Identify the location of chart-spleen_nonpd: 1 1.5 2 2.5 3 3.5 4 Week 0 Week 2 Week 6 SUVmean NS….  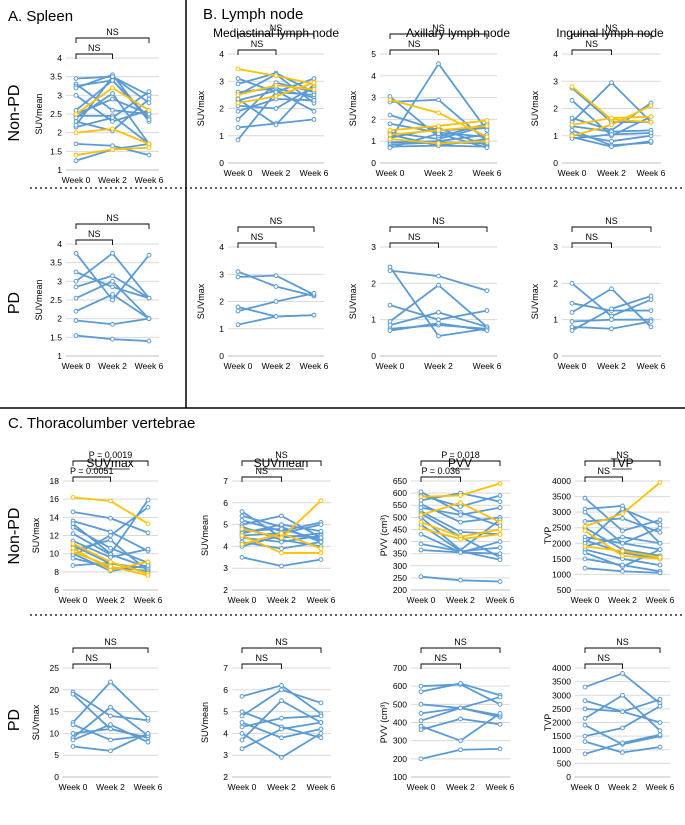
(99, 106).